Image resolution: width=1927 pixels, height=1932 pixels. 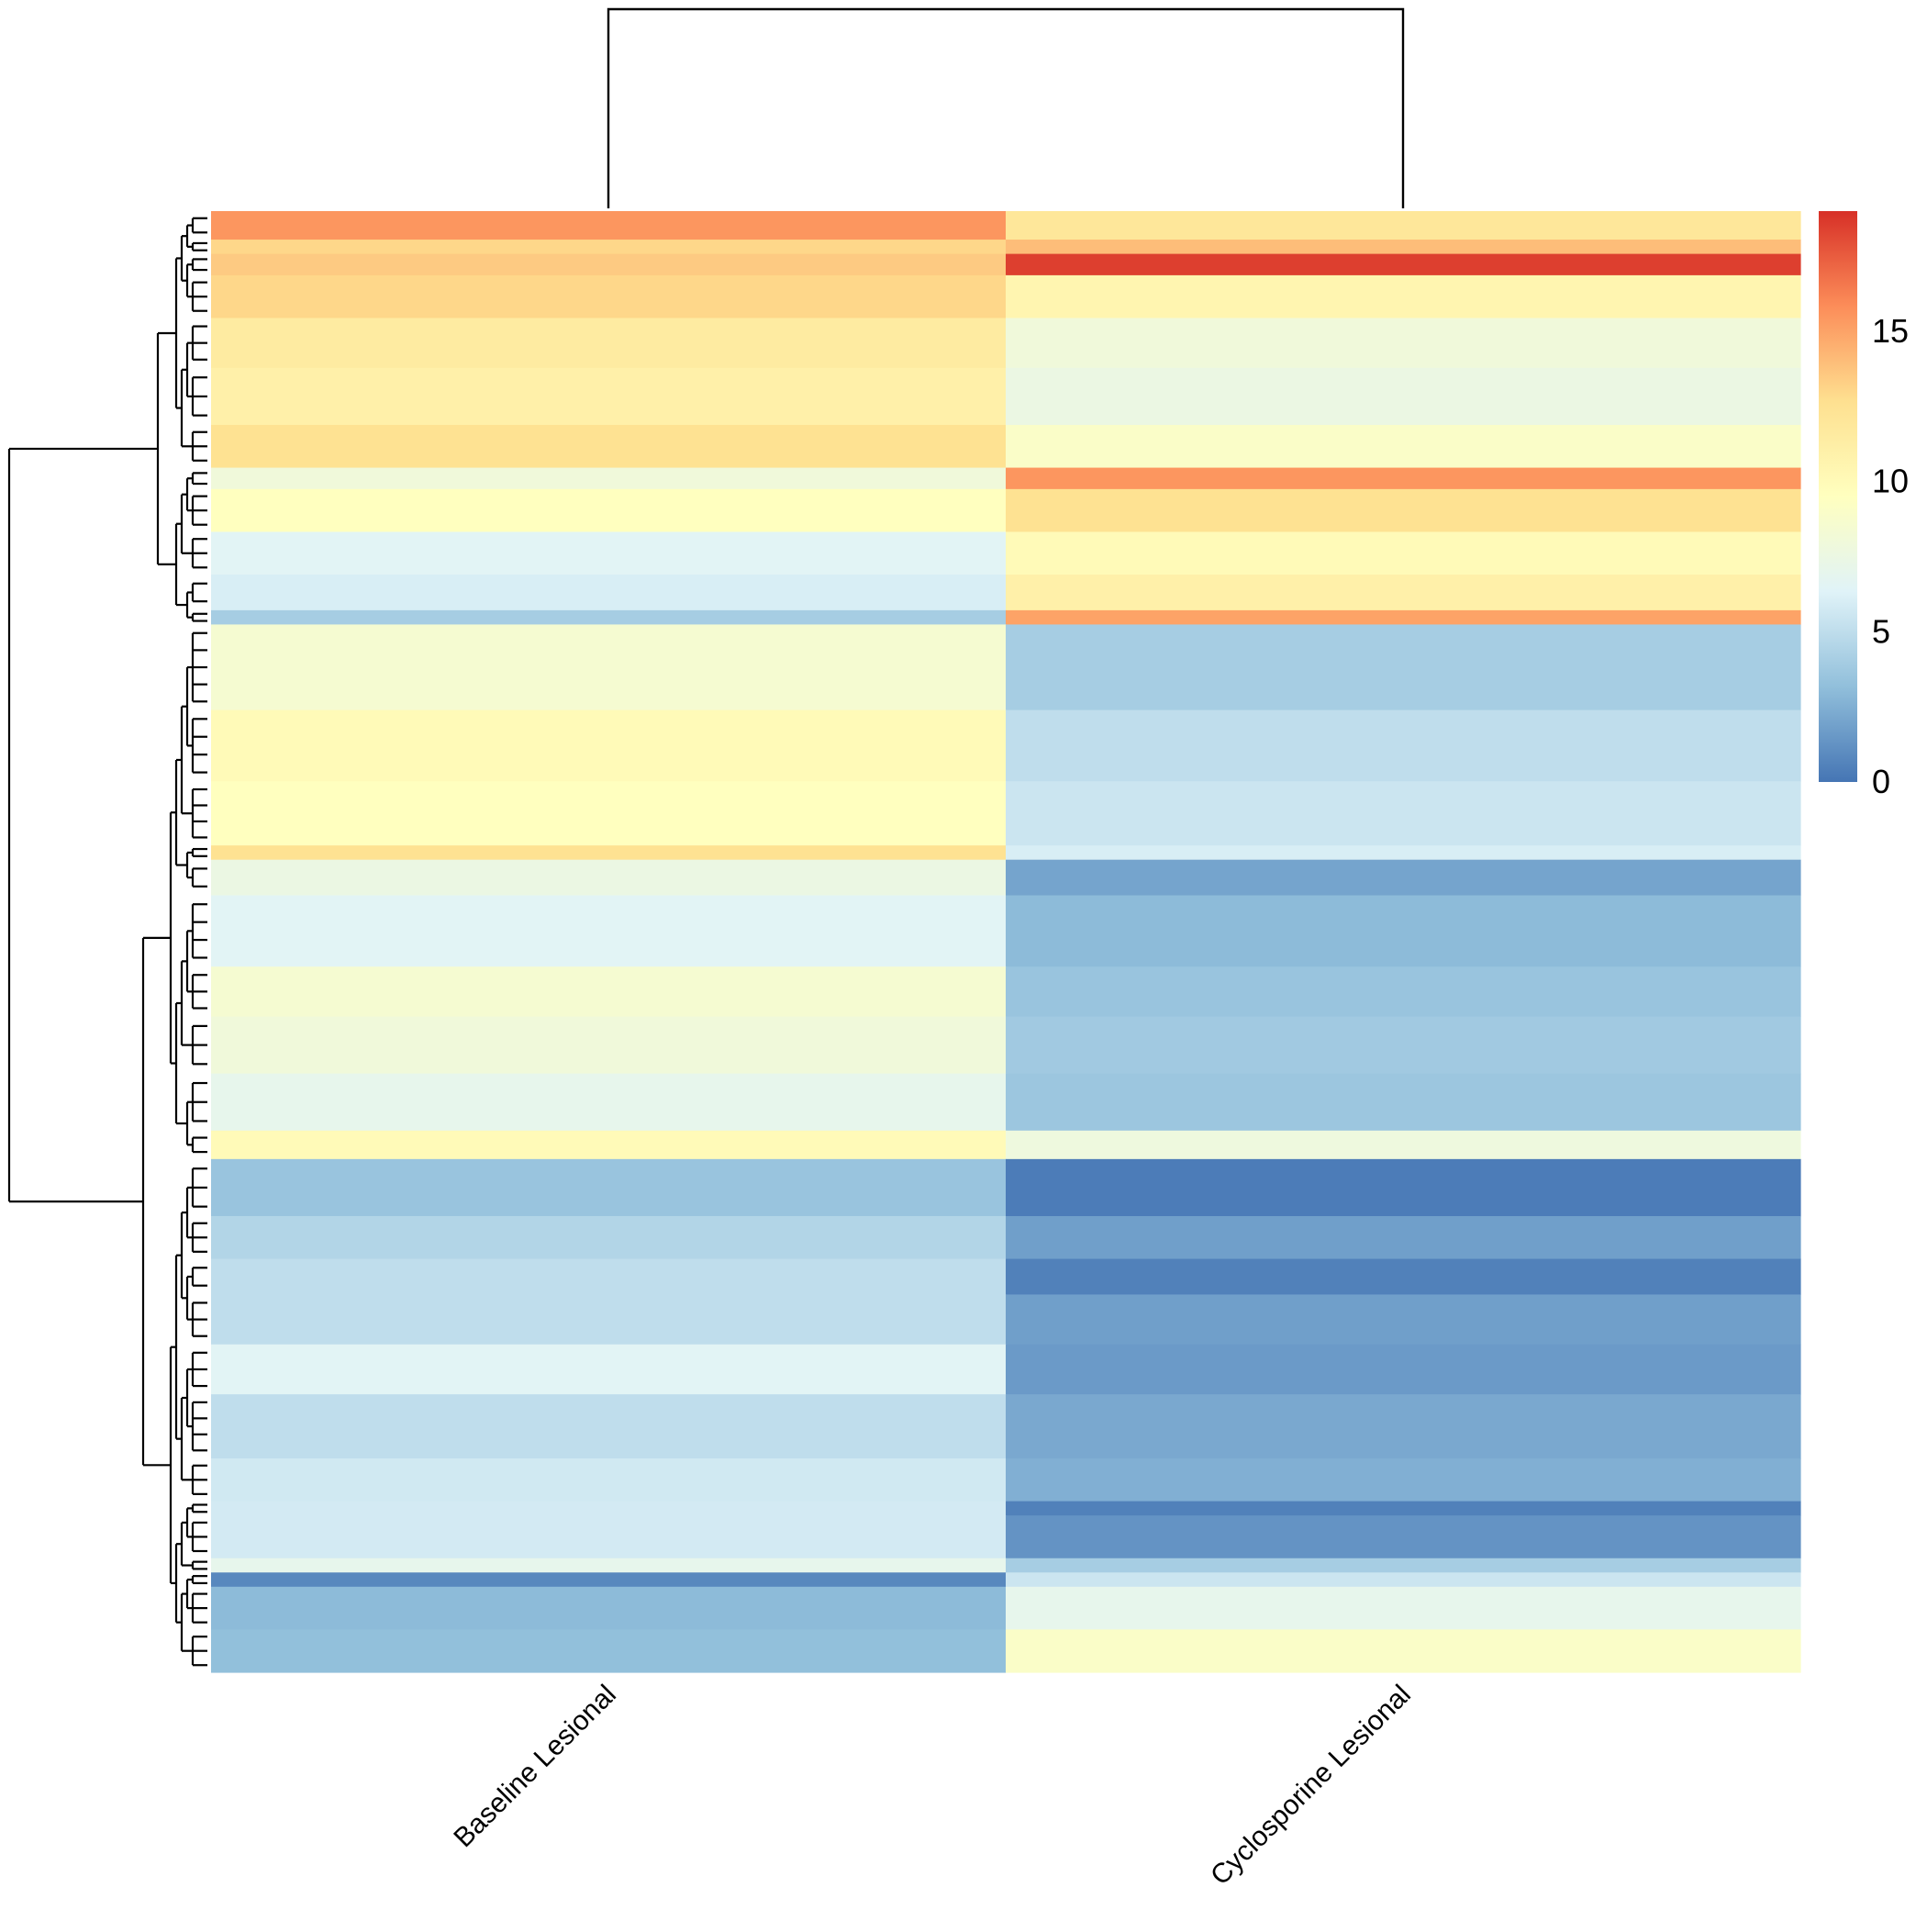 What do you see at coordinates (1838, 496) in the screenshot?
I see `color-legend-bar` at bounding box center [1838, 496].